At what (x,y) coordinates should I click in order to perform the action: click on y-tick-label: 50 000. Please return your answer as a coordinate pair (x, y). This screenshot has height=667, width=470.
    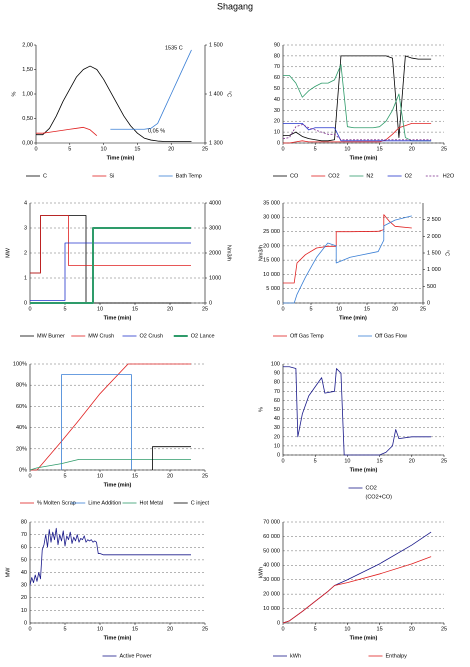
    Looking at the image, I should click on (271, 551).